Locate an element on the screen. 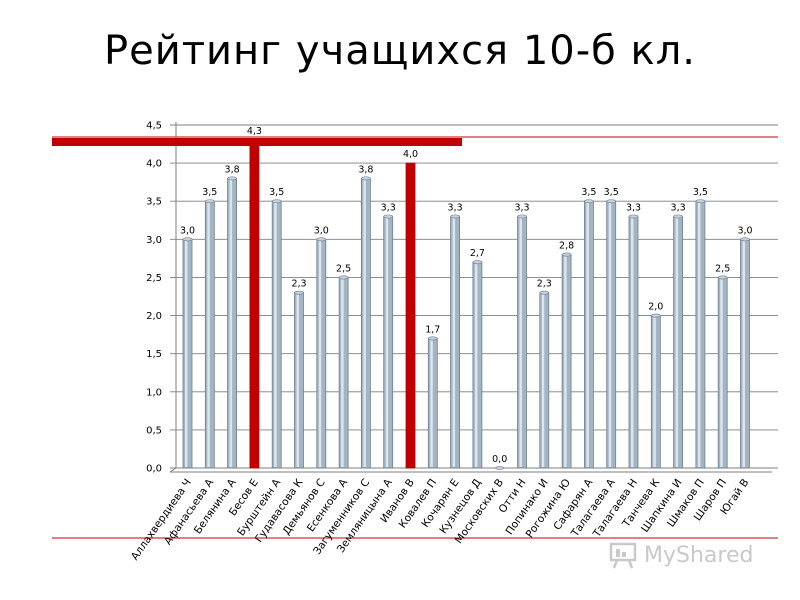 The height and width of the screenshot is (600, 800). y-tick-label: 4,5 is located at coordinates (154, 126).